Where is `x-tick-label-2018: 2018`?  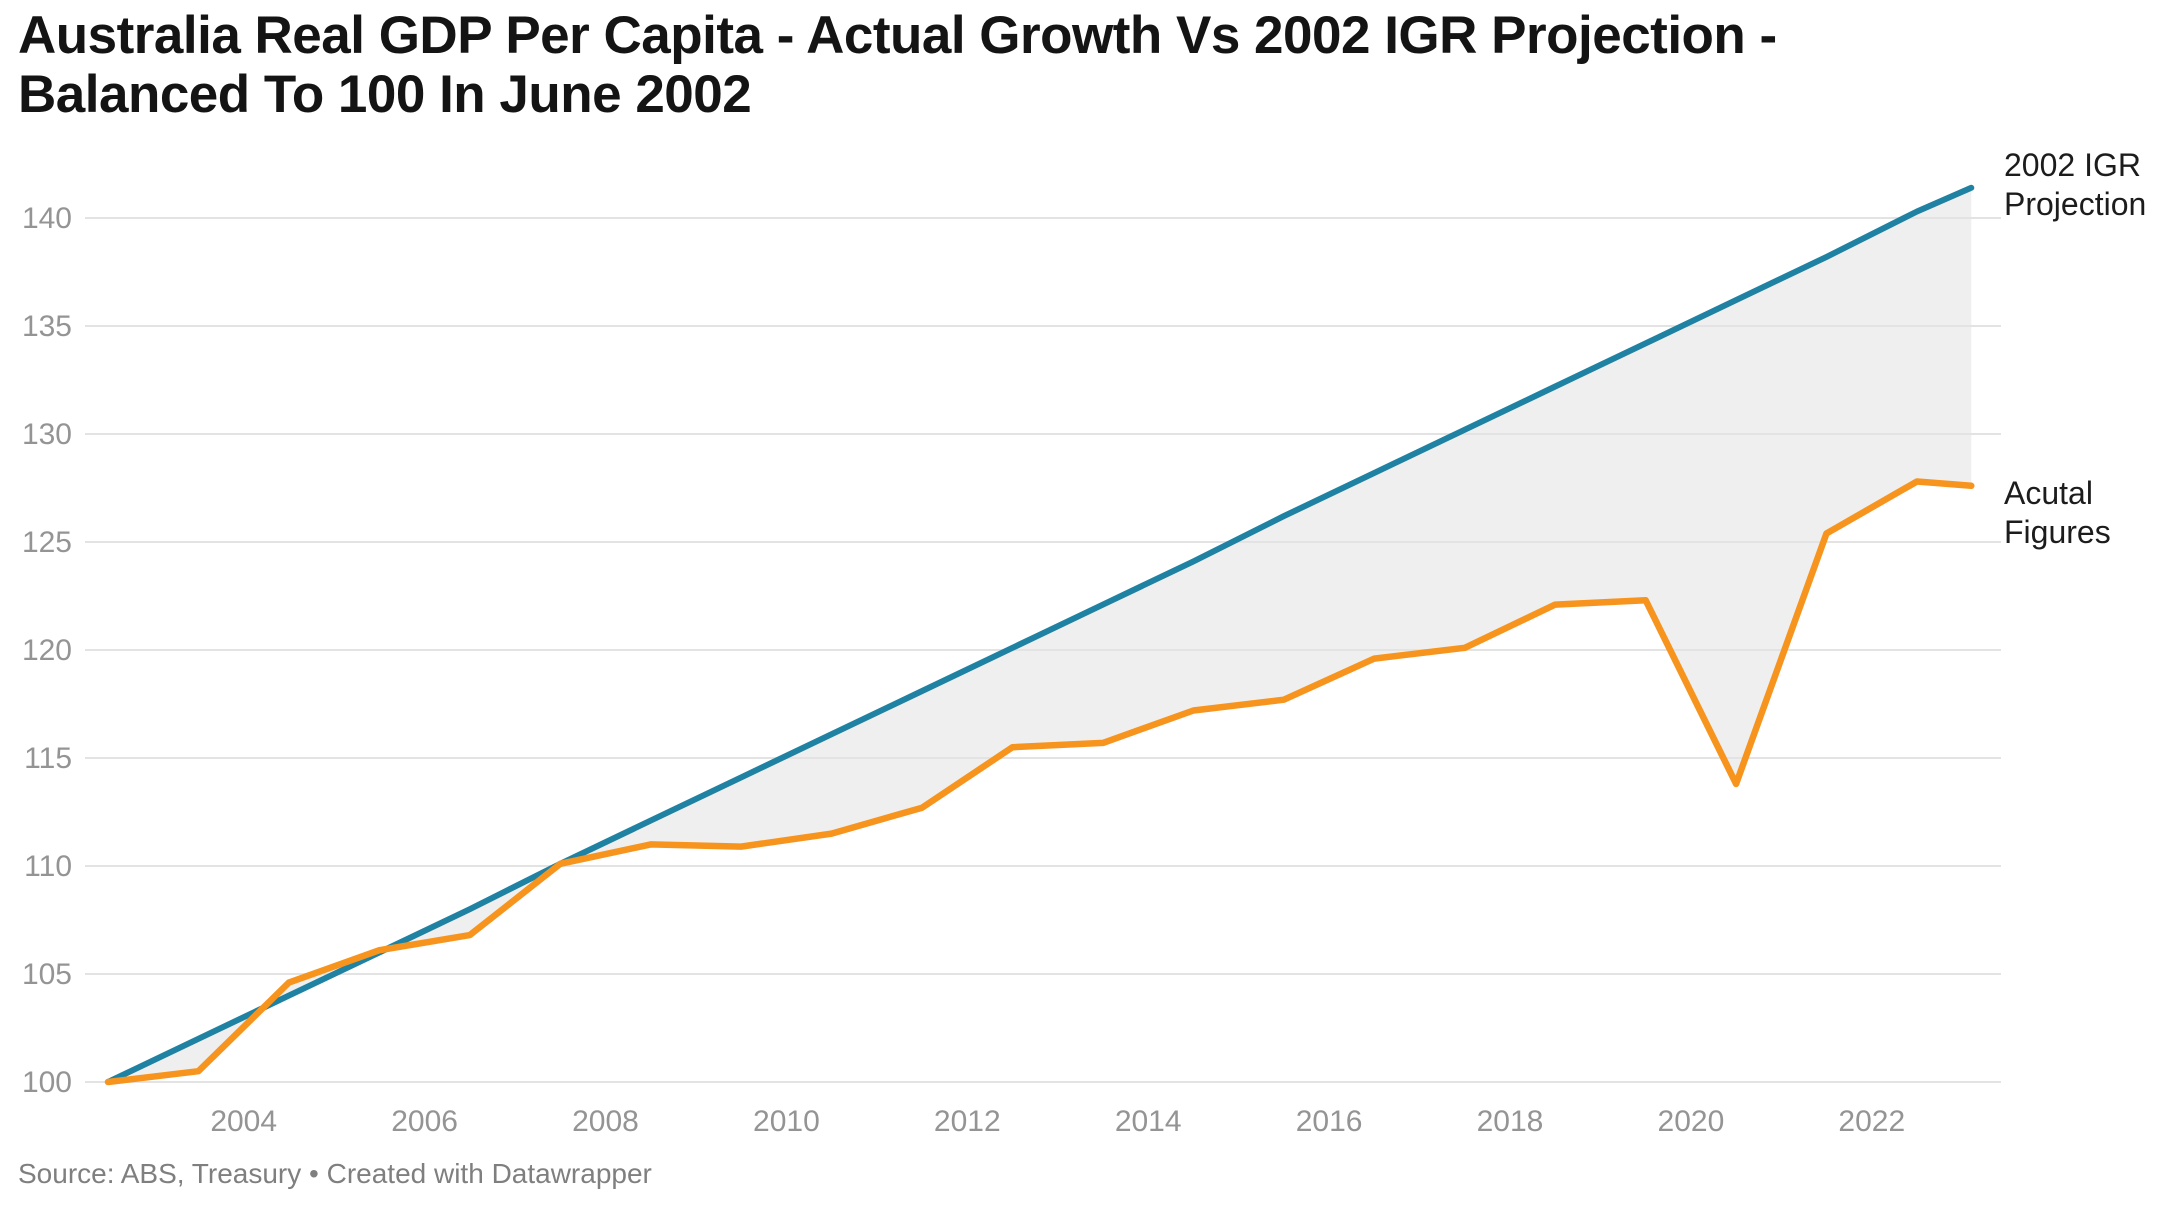 x-tick-label-2018: 2018 is located at coordinates (1510, 1121).